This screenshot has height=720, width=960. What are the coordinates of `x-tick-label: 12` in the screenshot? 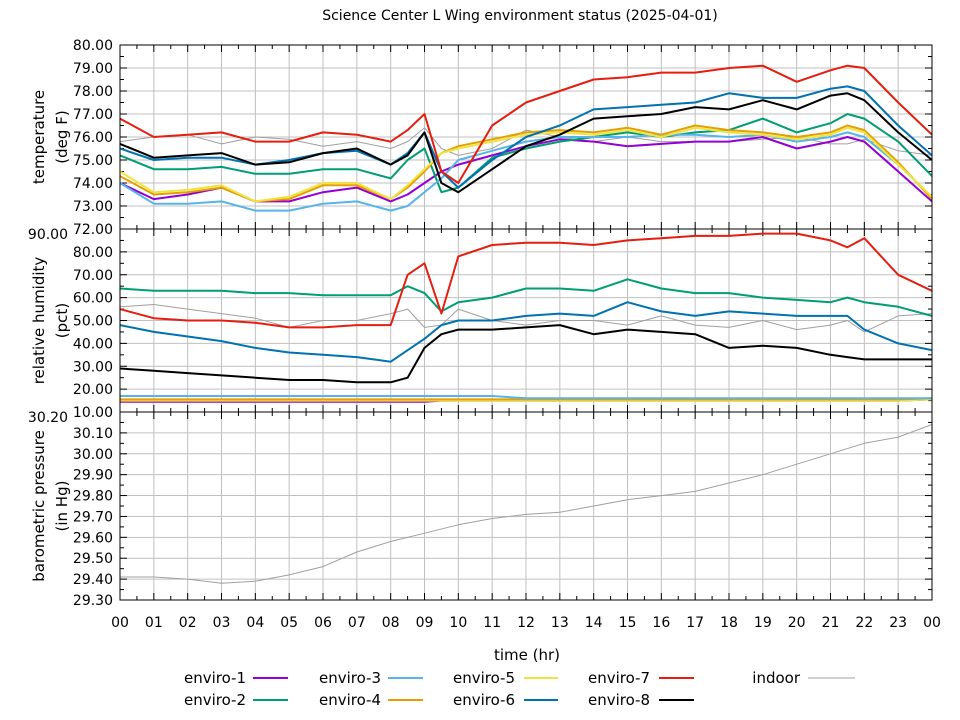 It's located at (526, 623).